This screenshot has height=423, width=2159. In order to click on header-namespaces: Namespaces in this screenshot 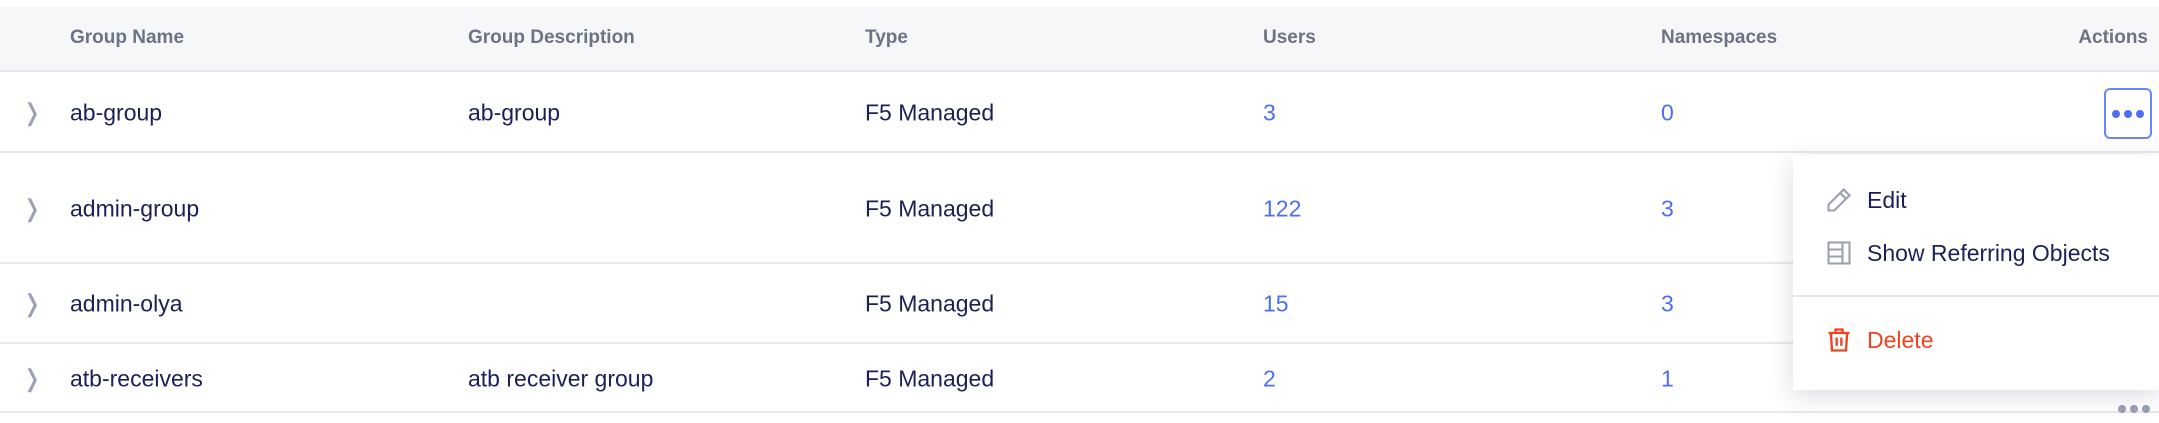, I will do `click(1719, 37)`.